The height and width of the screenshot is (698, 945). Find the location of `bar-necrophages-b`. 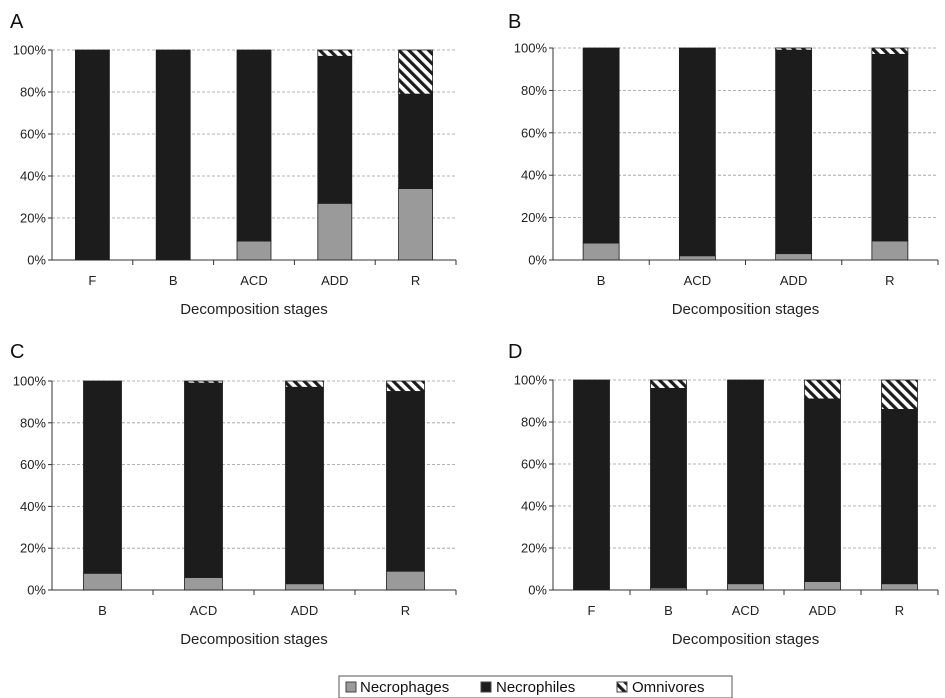

bar-necrophages-b is located at coordinates (102, 581).